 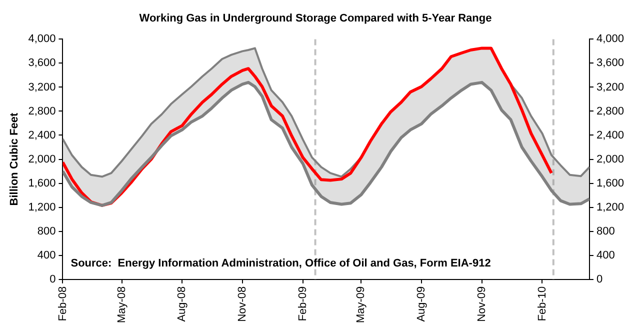 I want to click on y-tick-label: 2,800, so click(x=42, y=111).